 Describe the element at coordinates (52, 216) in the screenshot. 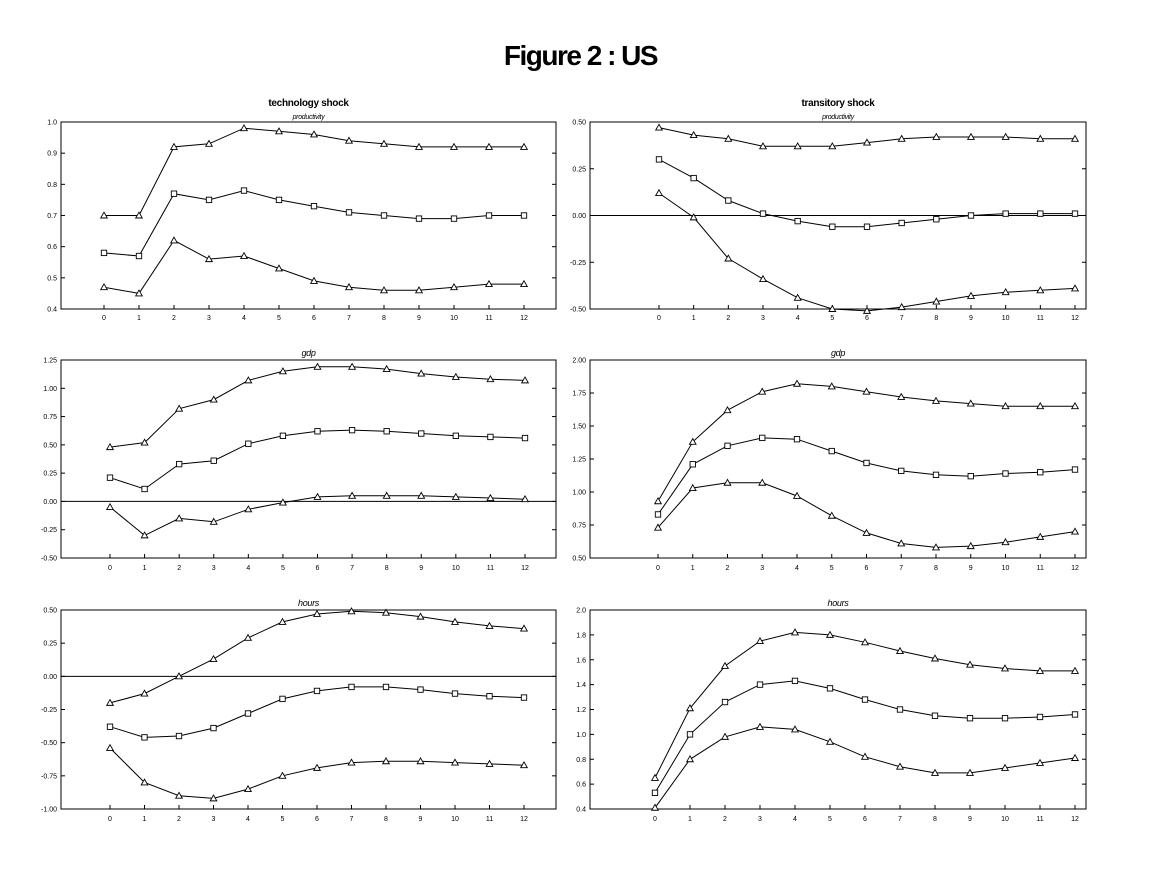

I see `y-tick-label: 0.7` at that location.